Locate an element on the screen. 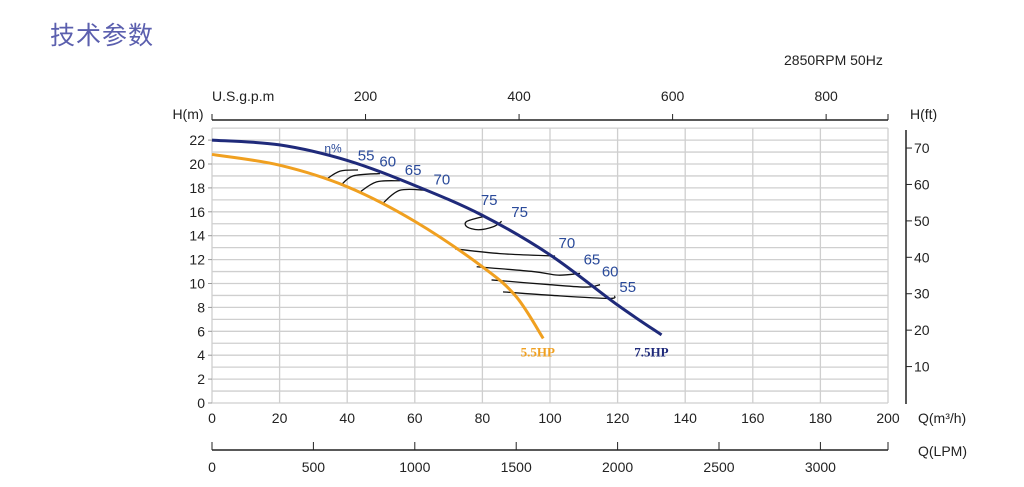  right-tick-label: 70 is located at coordinates (922, 148).